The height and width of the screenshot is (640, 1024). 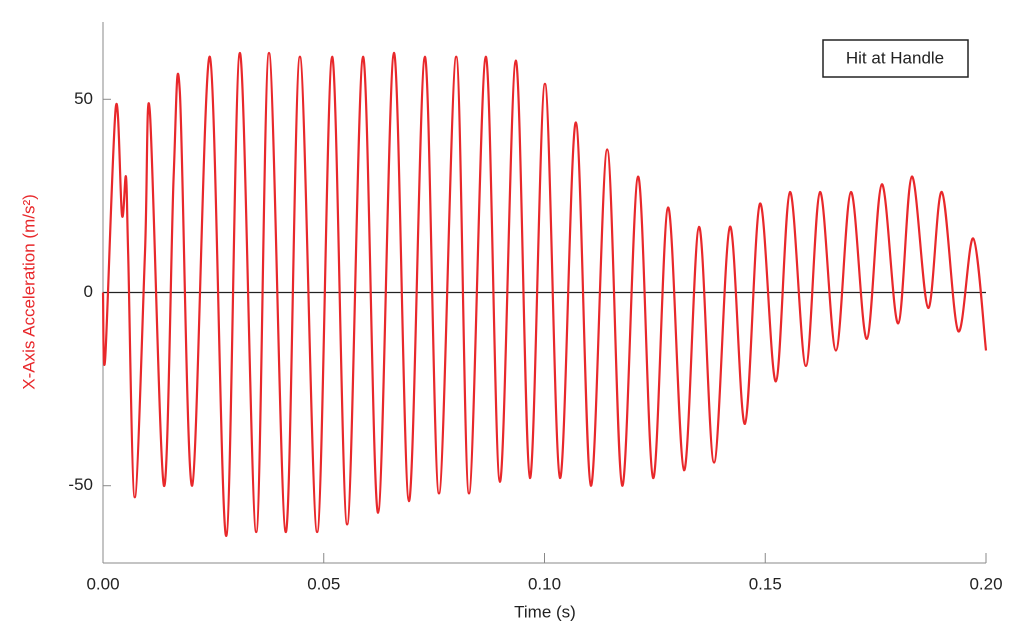 I want to click on y-tick-label: -50, so click(x=80, y=484).